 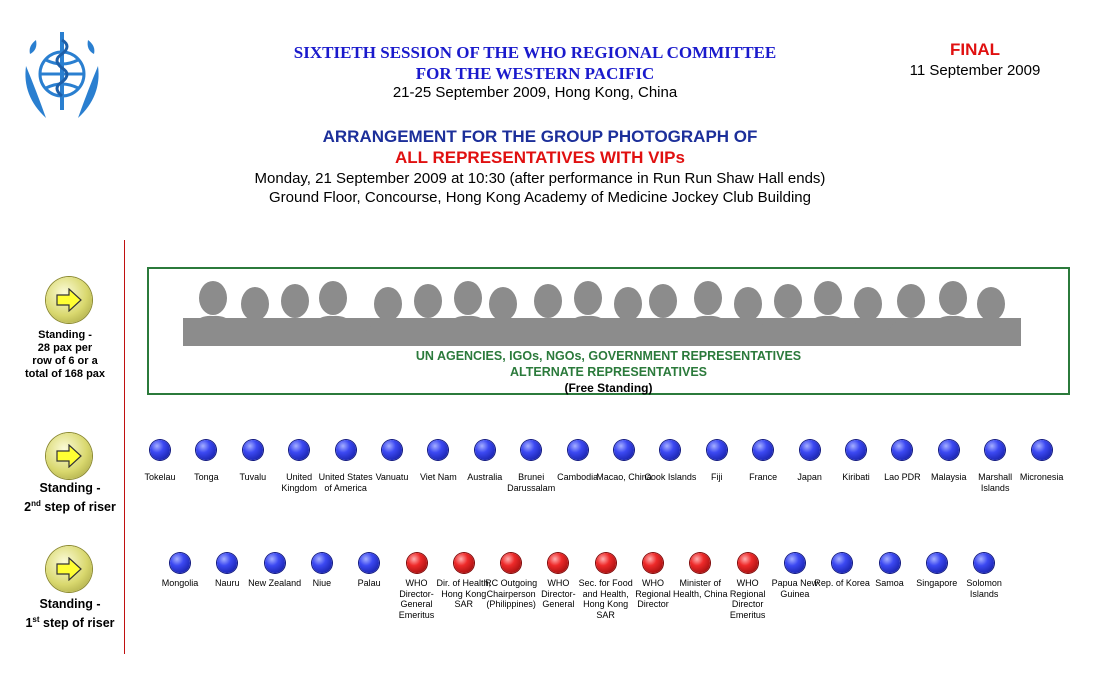 I want to click on second-step-label: Standing - 2nd step of riser, so click(x=70, y=498).